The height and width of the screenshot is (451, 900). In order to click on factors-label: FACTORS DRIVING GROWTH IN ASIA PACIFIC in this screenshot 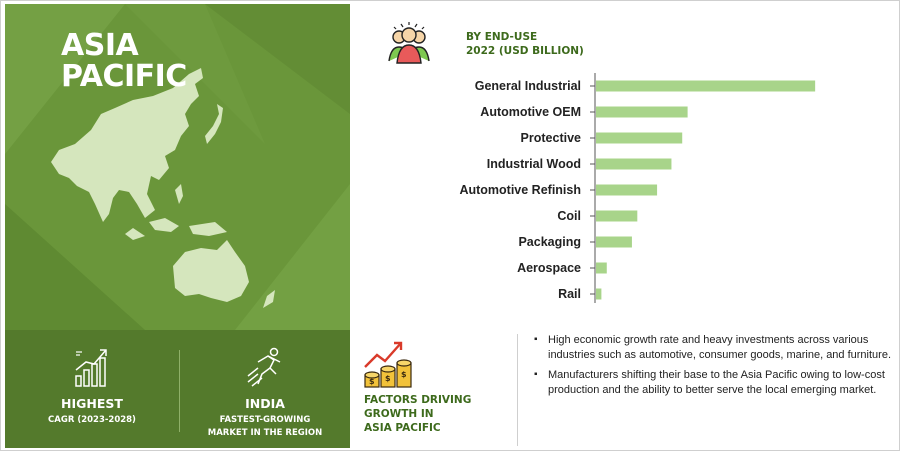, I will do `click(417, 414)`.